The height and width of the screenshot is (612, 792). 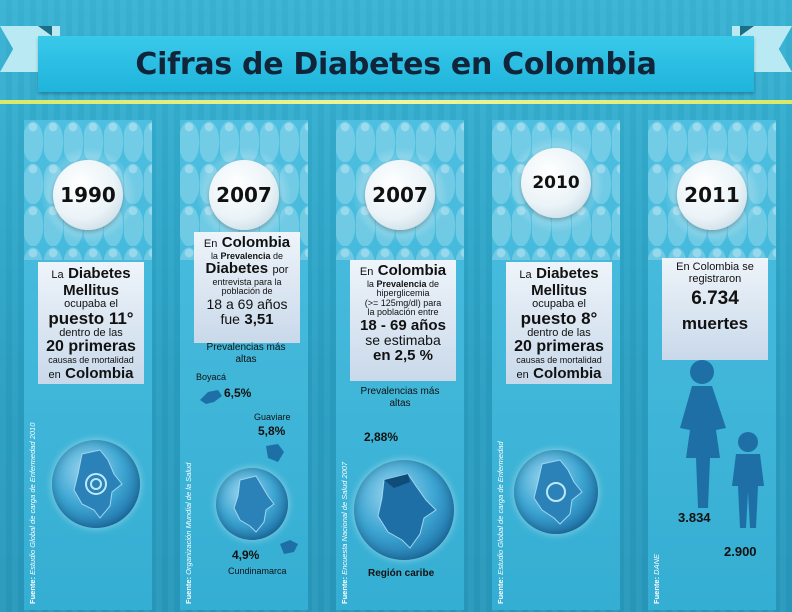 What do you see at coordinates (272, 431) in the screenshot?
I see `region-value: 5,8%` at bounding box center [272, 431].